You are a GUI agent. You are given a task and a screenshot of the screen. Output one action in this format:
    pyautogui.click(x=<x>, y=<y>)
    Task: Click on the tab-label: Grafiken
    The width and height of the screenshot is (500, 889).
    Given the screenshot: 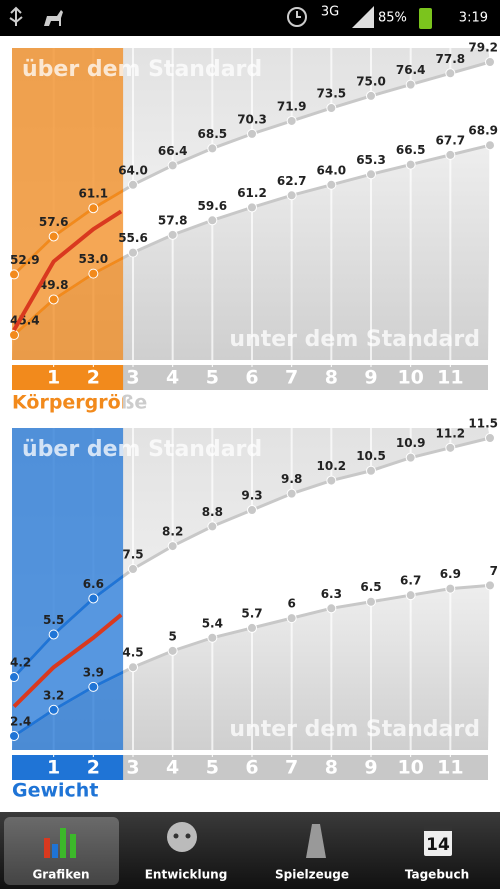 What is the action you would take?
    pyautogui.click(x=60, y=875)
    